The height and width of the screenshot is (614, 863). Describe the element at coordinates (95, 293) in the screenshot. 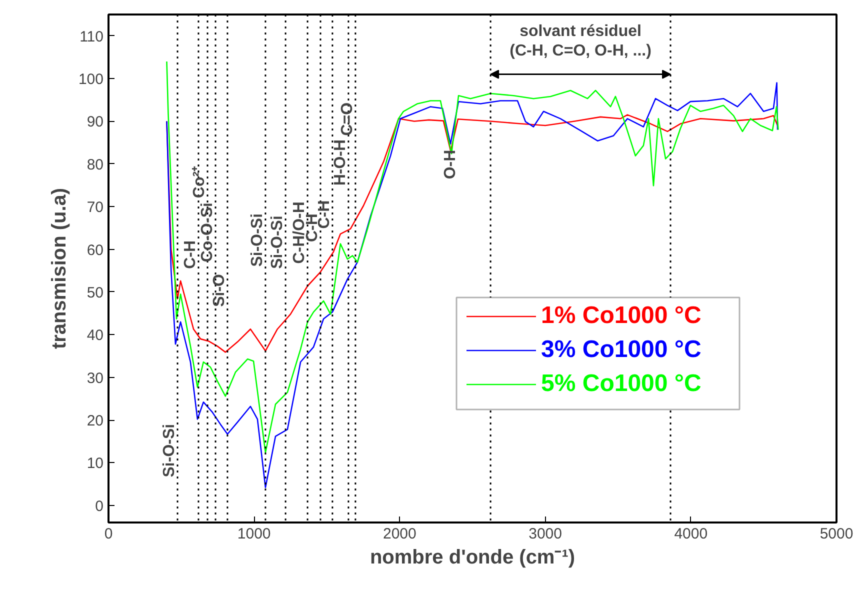

I see `y-tick-label: 50` at that location.